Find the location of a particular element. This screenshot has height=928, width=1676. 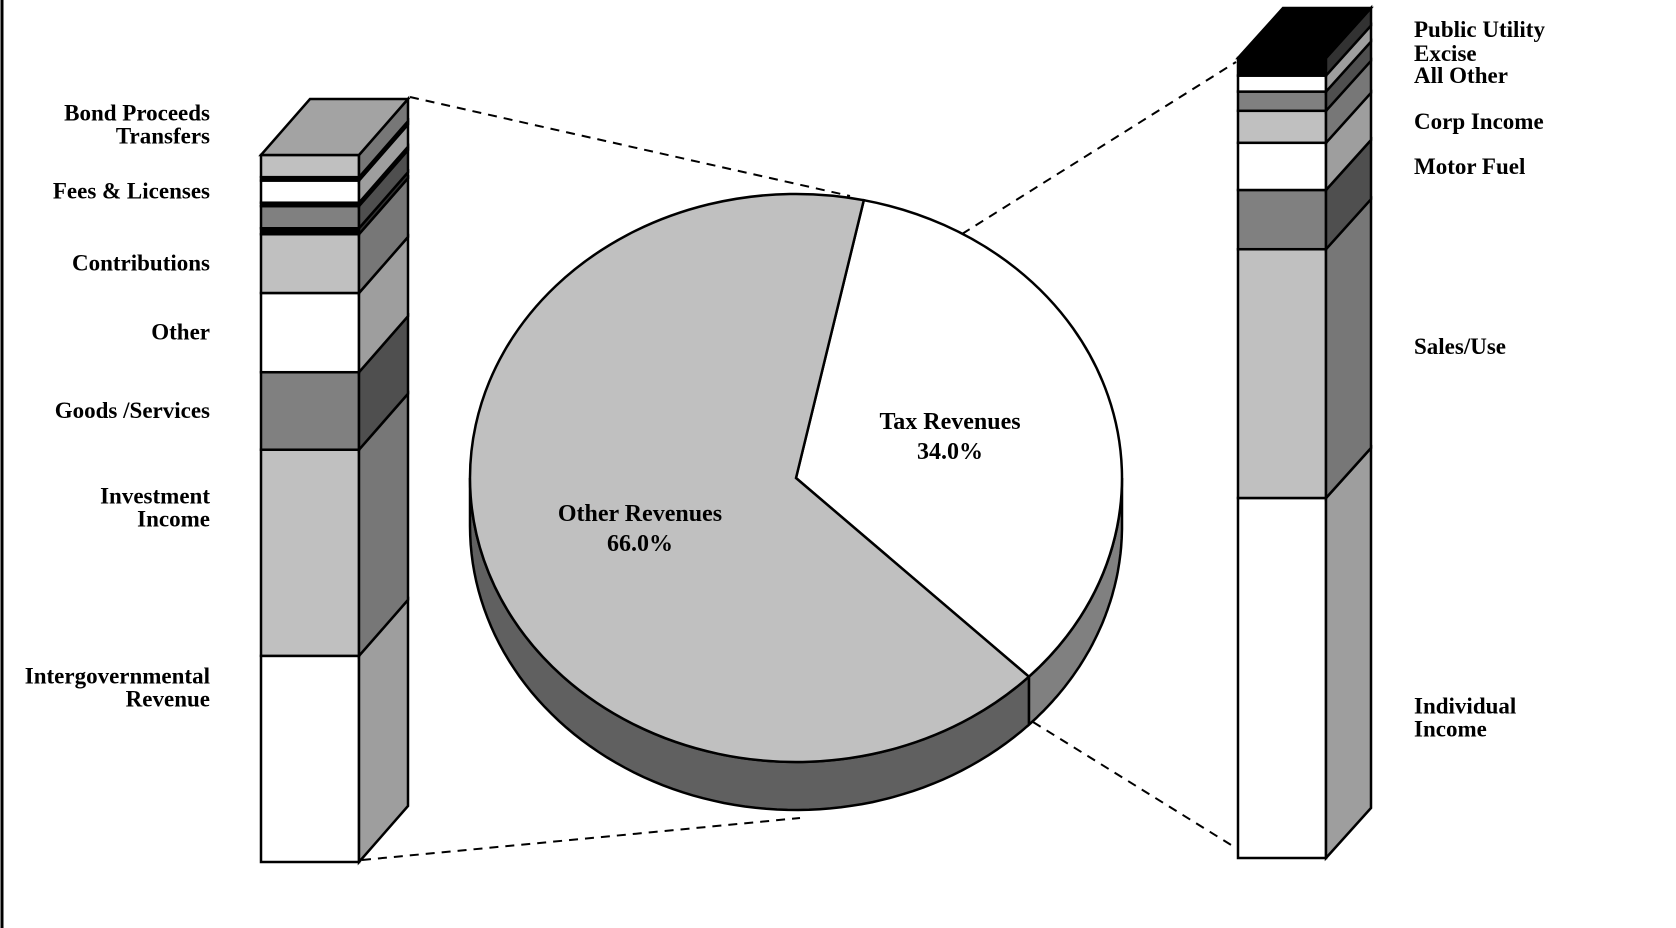

left-bar-front-goods-services is located at coordinates (310, 410).